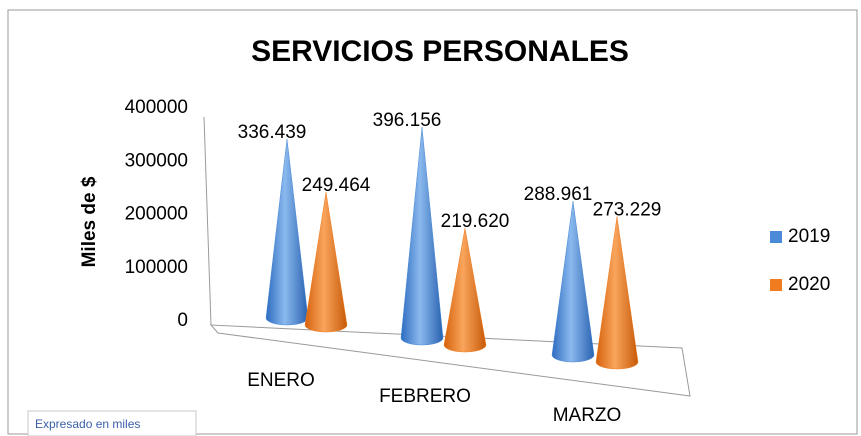  I want to click on y-tick-label: 100000, so click(156, 267).